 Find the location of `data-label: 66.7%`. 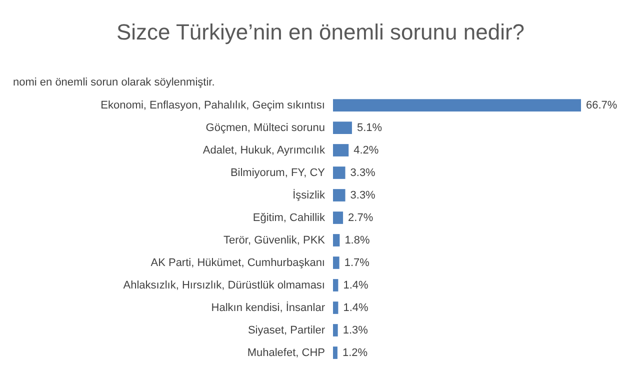

data-label: 66.7% is located at coordinates (602, 105).